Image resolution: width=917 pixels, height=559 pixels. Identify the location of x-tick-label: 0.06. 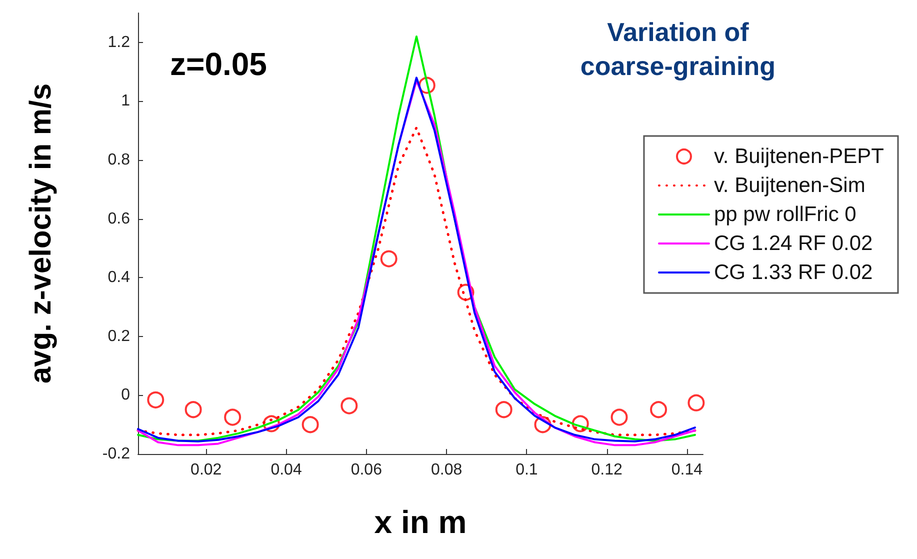
(366, 470).